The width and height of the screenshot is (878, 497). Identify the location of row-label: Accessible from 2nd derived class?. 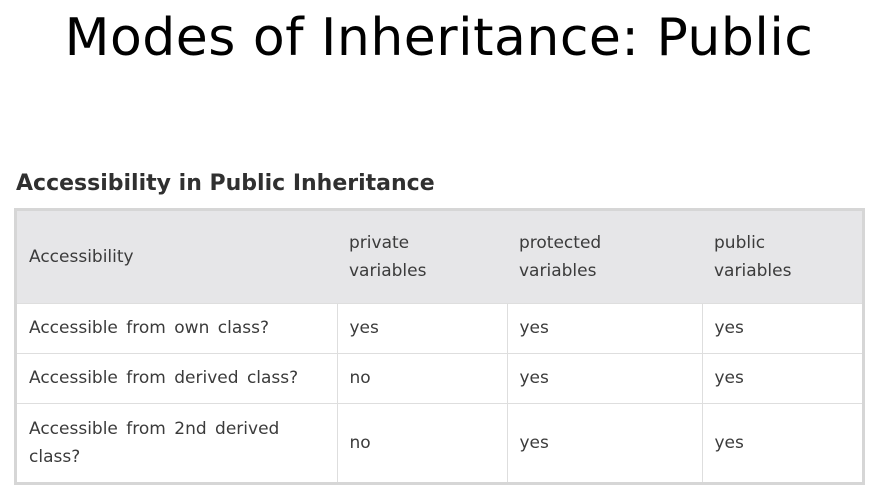
(177, 442).